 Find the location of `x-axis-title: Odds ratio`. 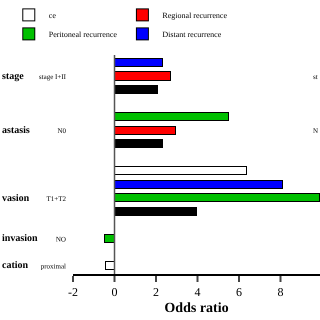

x-axis-title: Odds ratio is located at coordinates (196, 308).